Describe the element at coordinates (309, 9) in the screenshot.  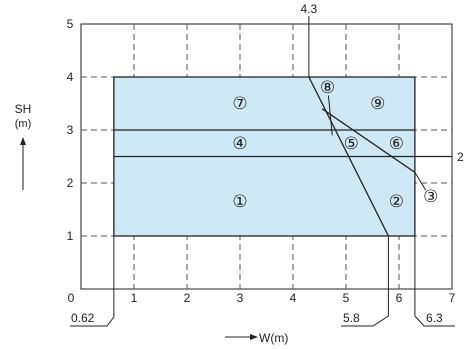
I see `callout-top-value: 4.3` at that location.